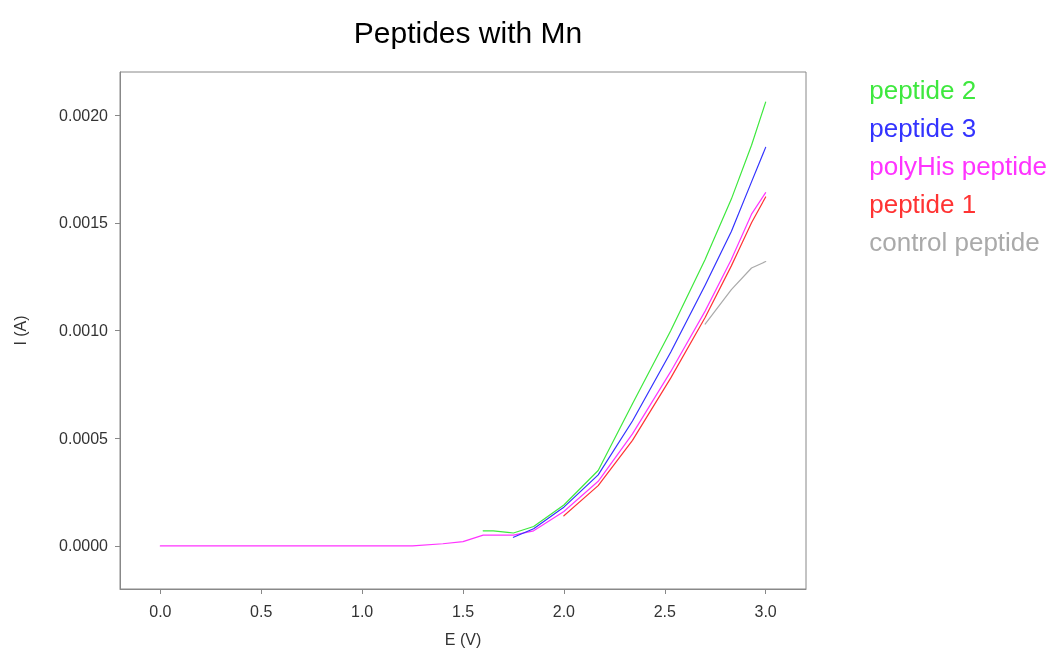 This screenshot has width=1060, height=659. I want to click on x-axis-title: E (V), so click(463, 639).